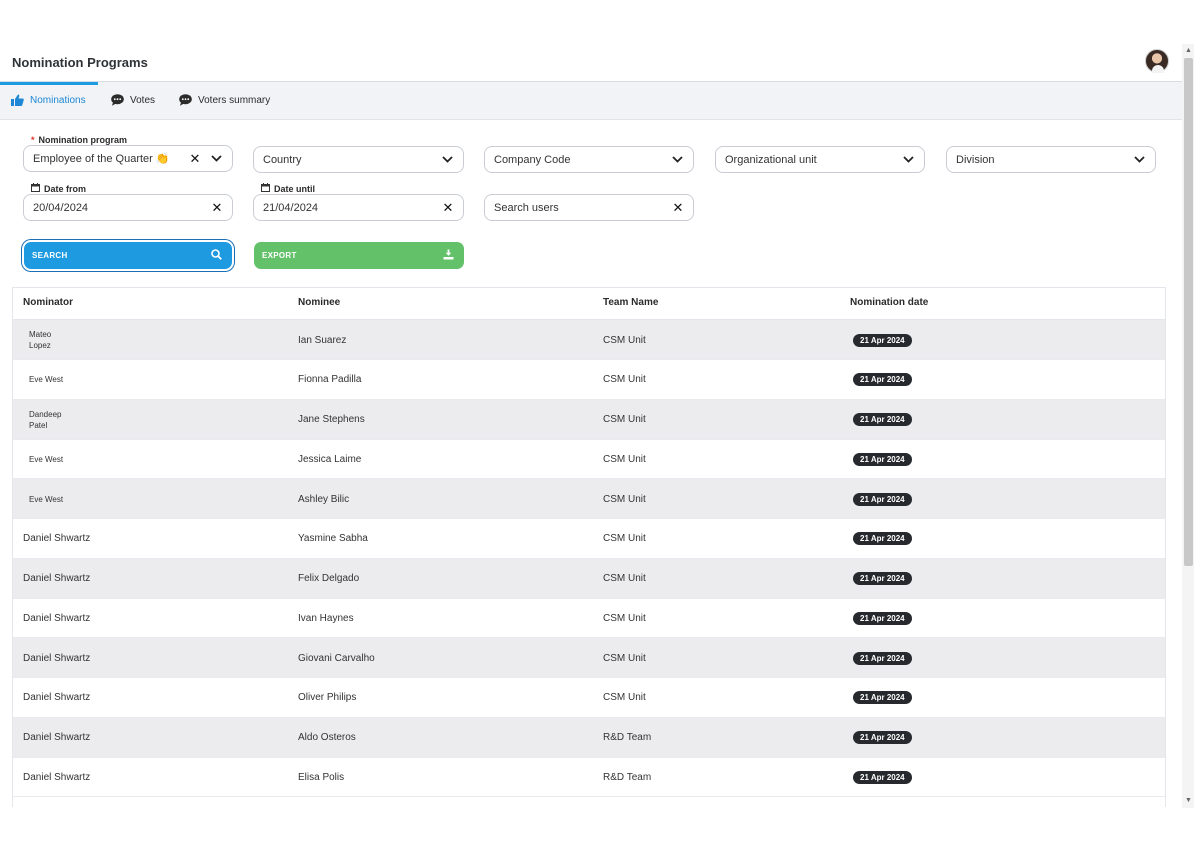 The image size is (1200, 850). I want to click on date-until-input: 21/04/2024 ✕, so click(358, 207).